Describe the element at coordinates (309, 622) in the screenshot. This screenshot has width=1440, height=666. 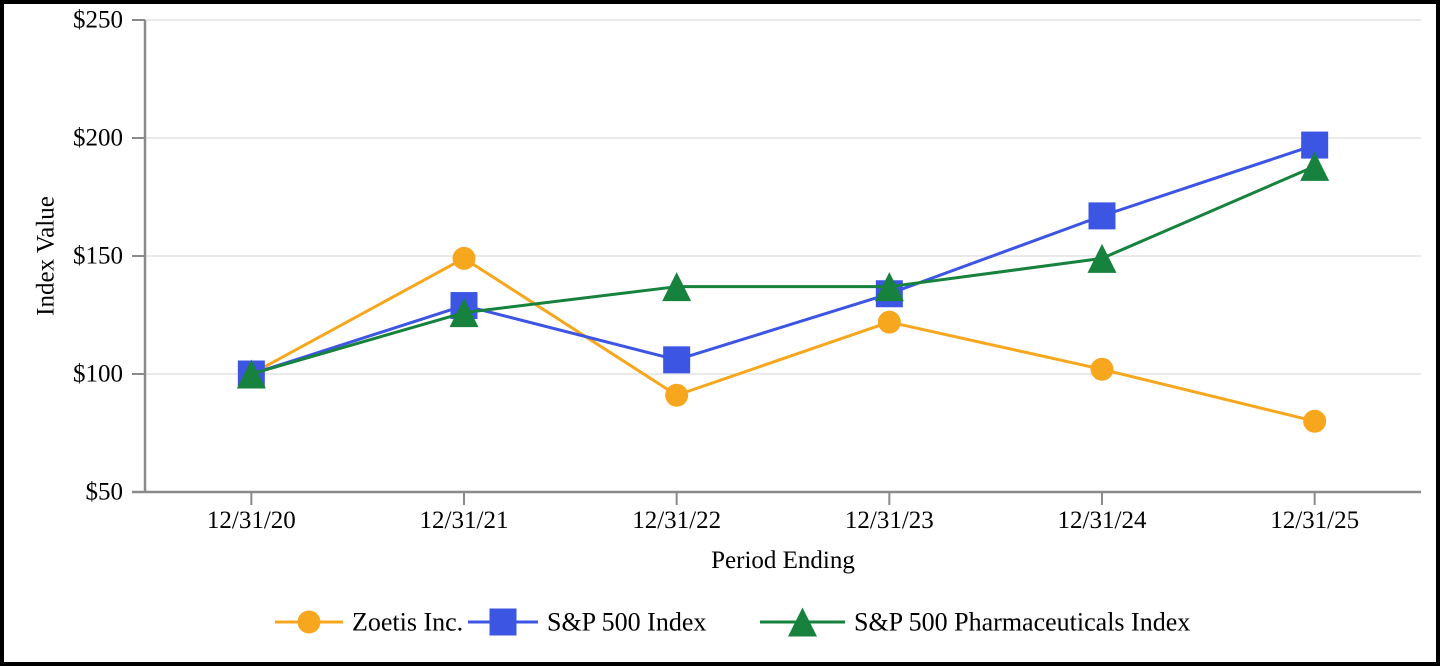
I see `legend-circle-icon` at that location.